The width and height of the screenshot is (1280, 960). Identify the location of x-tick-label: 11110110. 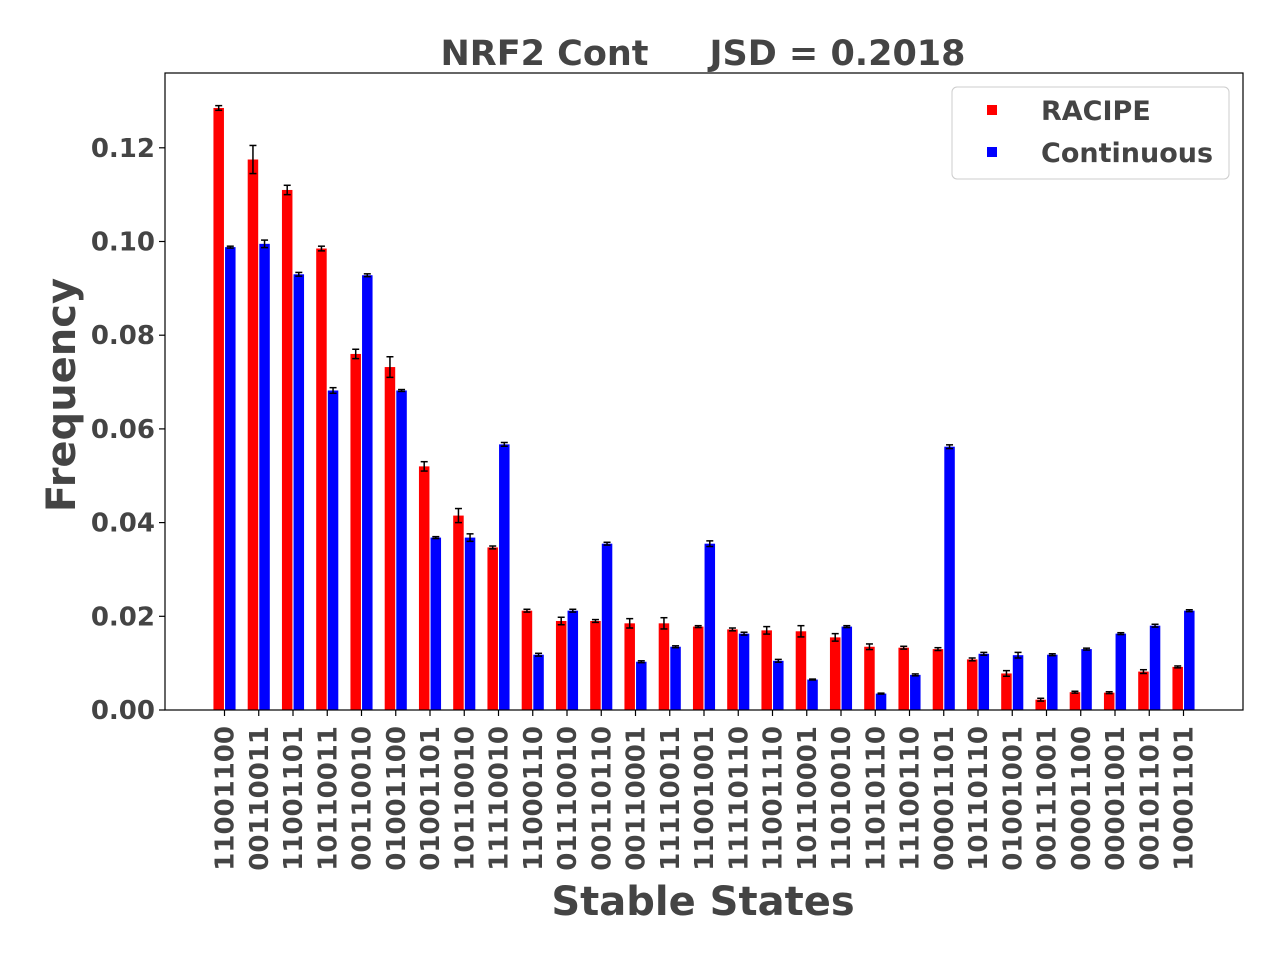
(739, 798).